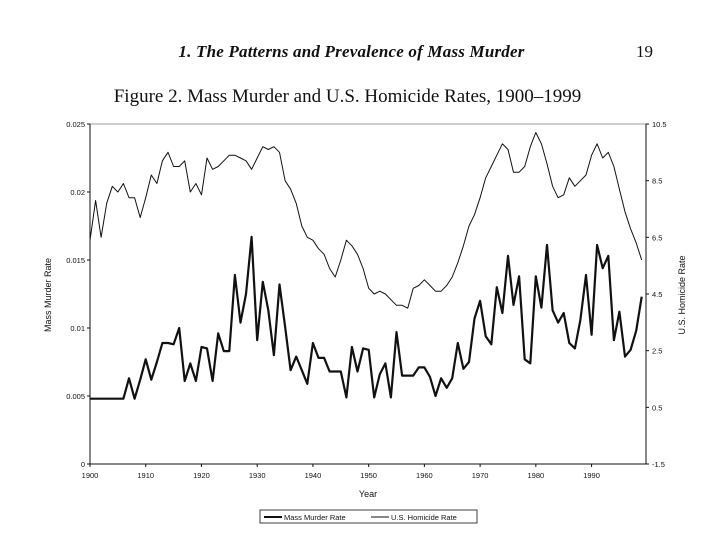 This screenshot has width=723, height=539. I want to click on x-tick-label: 1960, so click(424, 475).